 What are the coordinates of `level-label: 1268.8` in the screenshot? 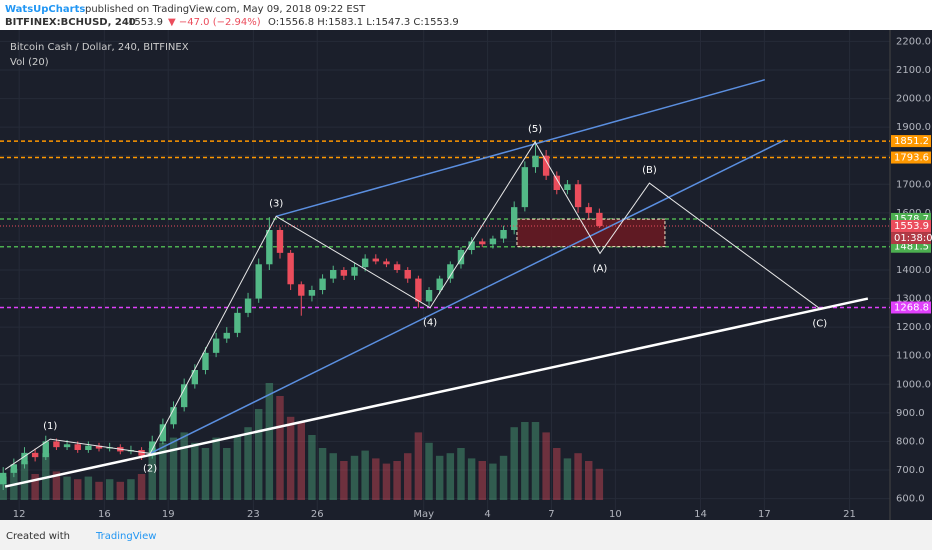 It's located at (911, 307).